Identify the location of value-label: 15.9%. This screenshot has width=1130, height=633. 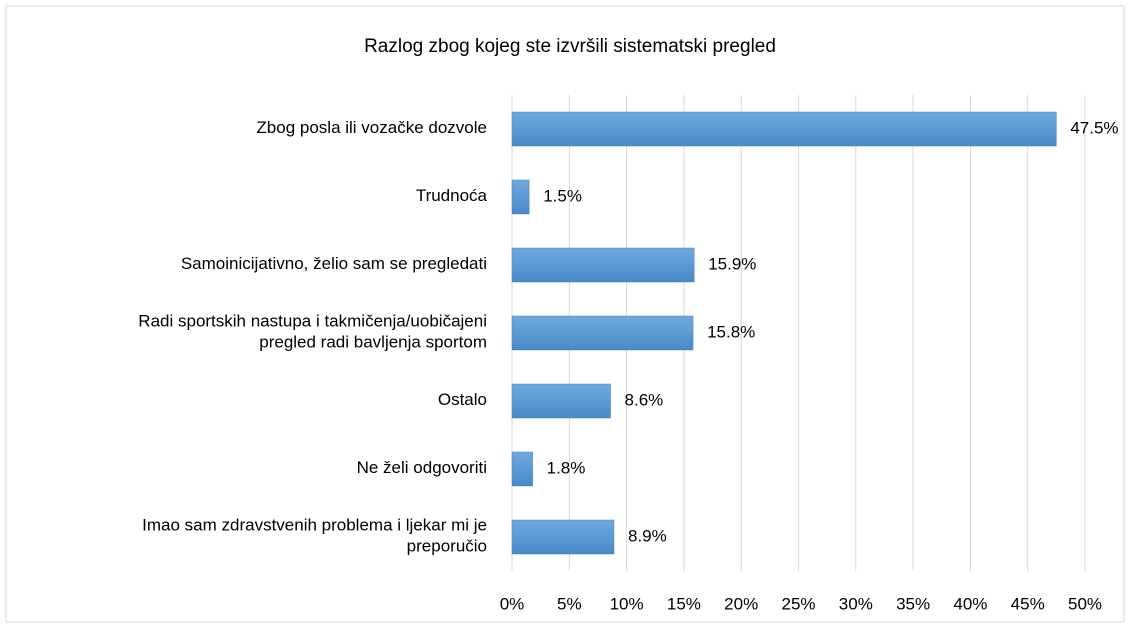
(732, 263).